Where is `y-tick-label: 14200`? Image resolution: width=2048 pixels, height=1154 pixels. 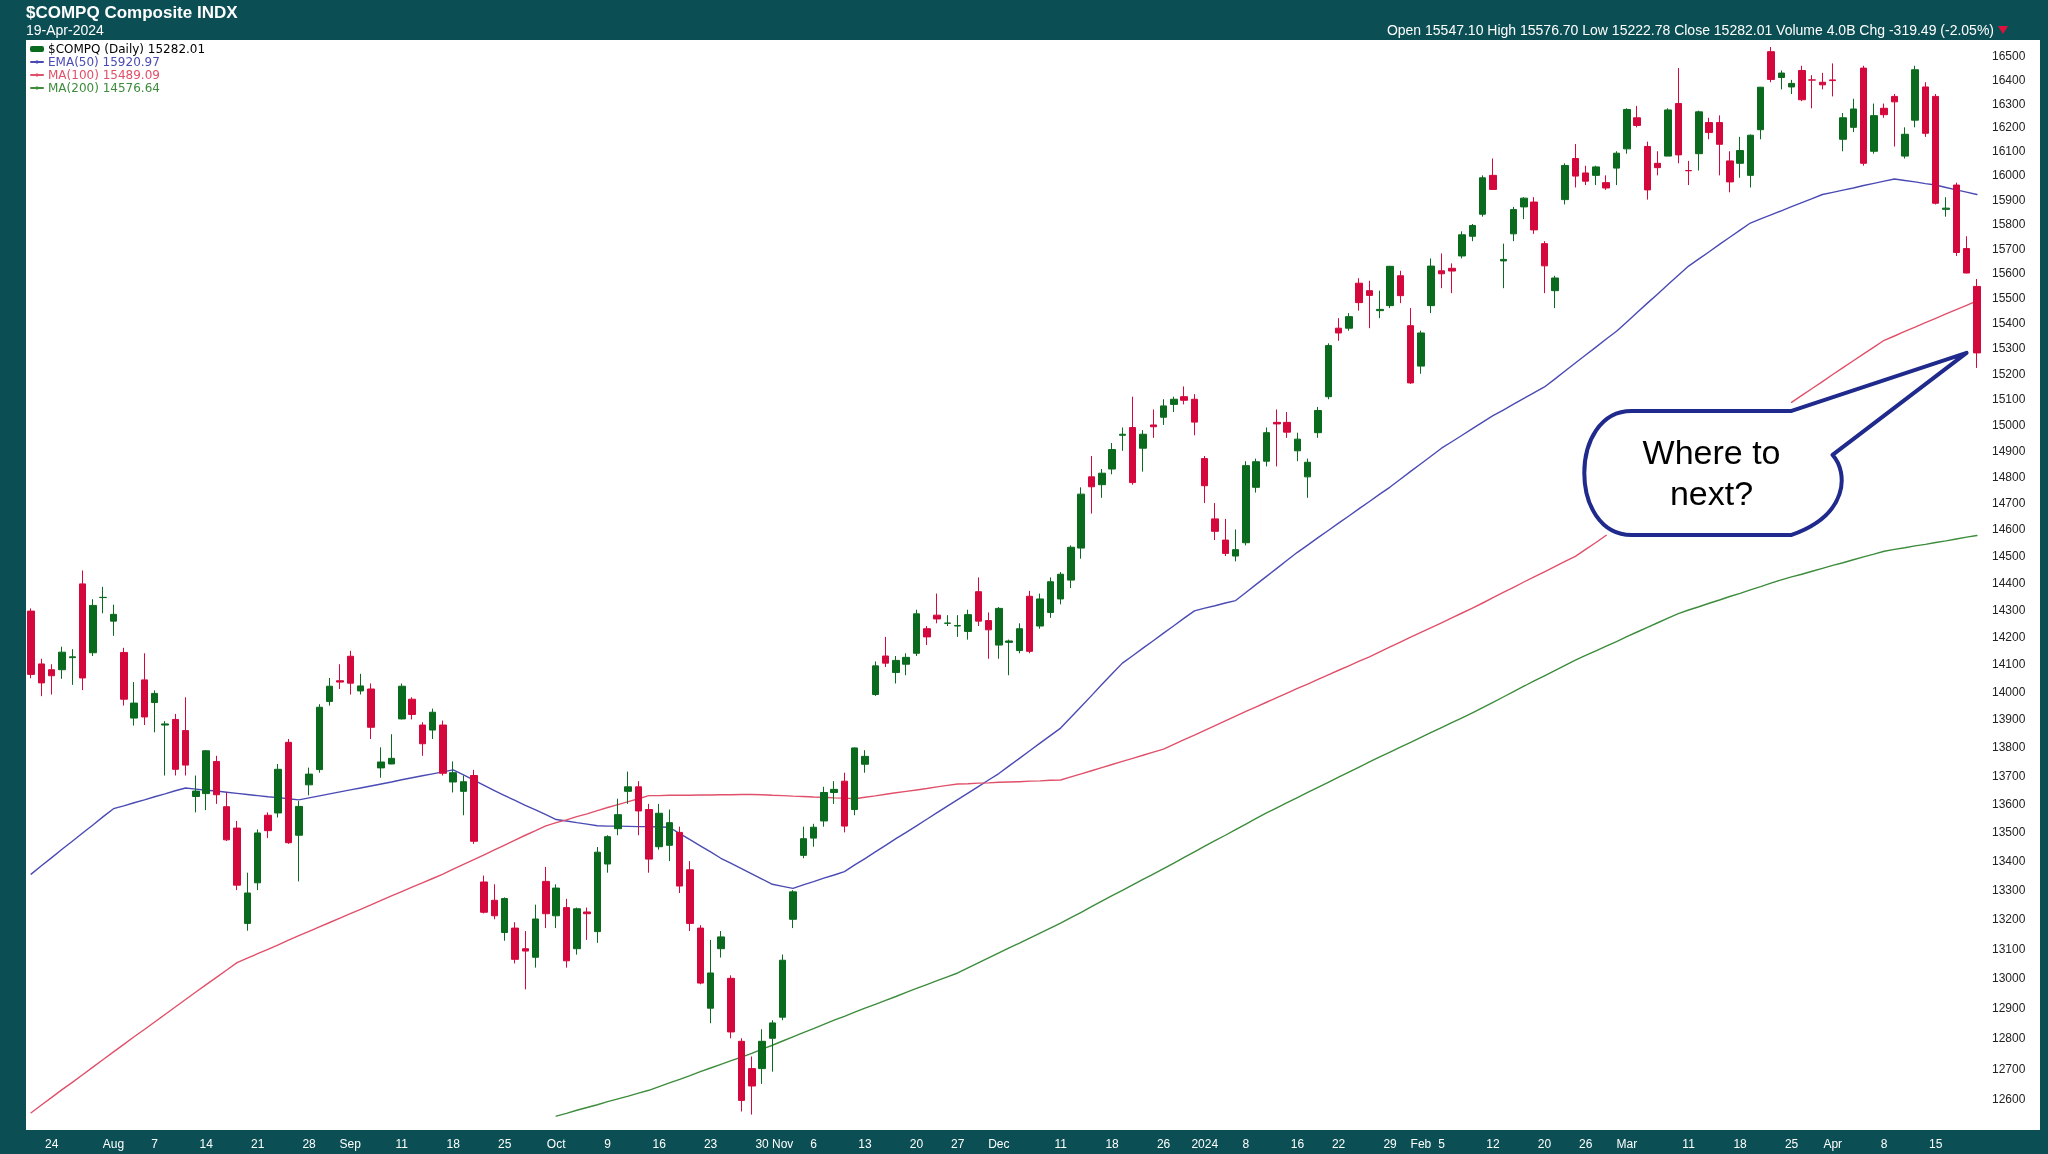 y-tick-label: 14200 is located at coordinates (2009, 636).